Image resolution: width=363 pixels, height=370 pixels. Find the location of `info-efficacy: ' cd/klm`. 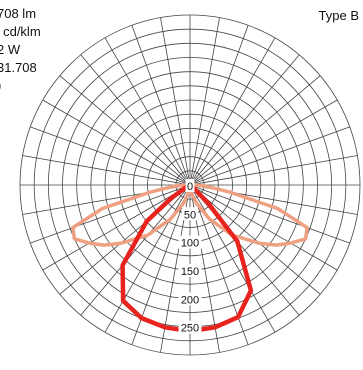

info-efficacy: ' cd/klm is located at coordinates (20, 31).